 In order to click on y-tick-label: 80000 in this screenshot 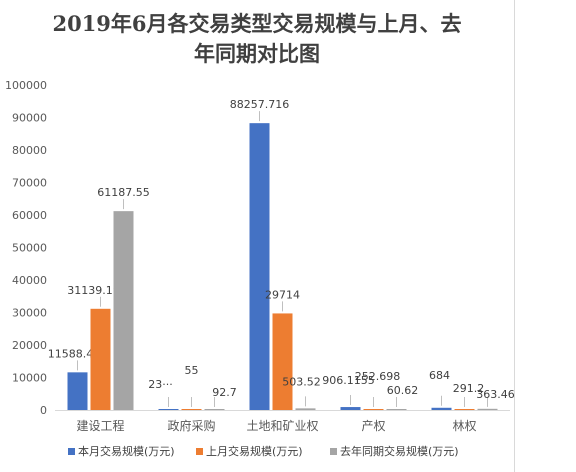, I will do `click(29, 150)`.